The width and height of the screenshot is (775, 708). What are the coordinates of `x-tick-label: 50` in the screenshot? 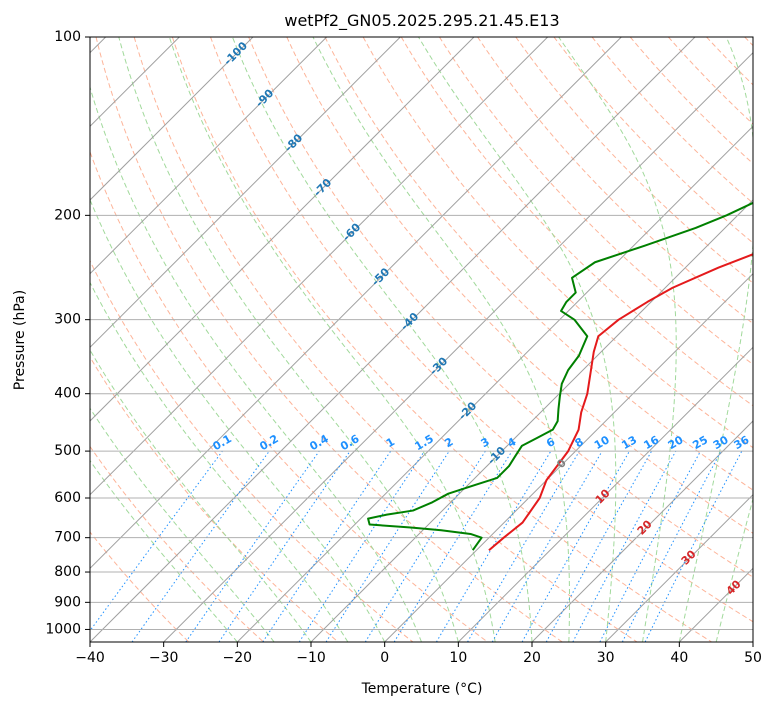 It's located at (753, 658).